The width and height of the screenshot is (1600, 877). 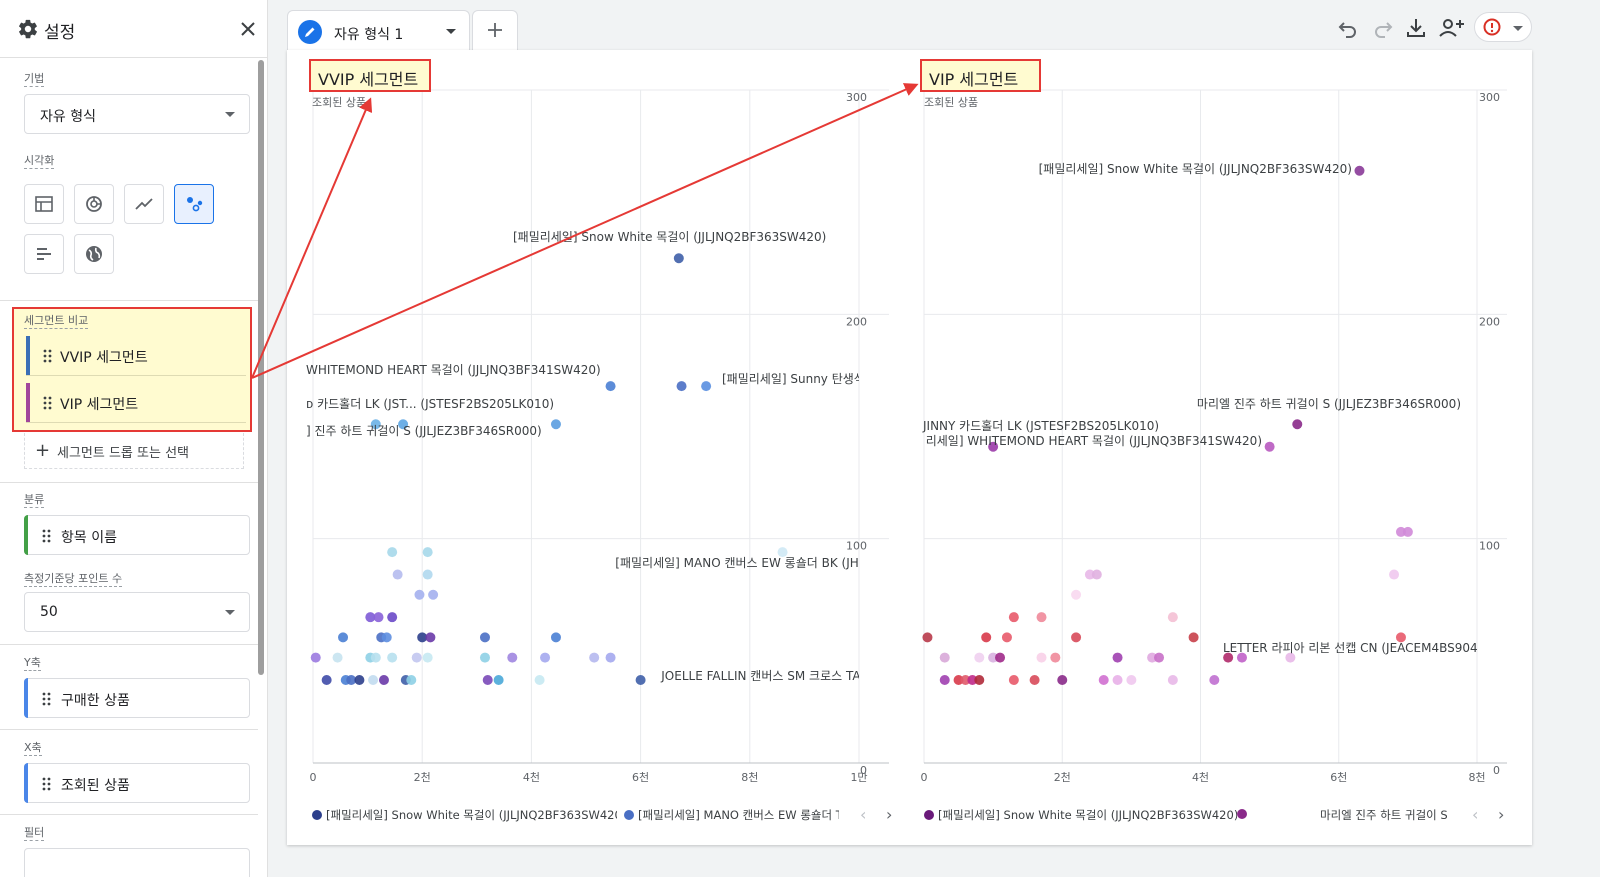 What do you see at coordinates (136, 356) in the screenshot?
I see `segment-chip-vvip: VVIP 세그먼트` at bounding box center [136, 356].